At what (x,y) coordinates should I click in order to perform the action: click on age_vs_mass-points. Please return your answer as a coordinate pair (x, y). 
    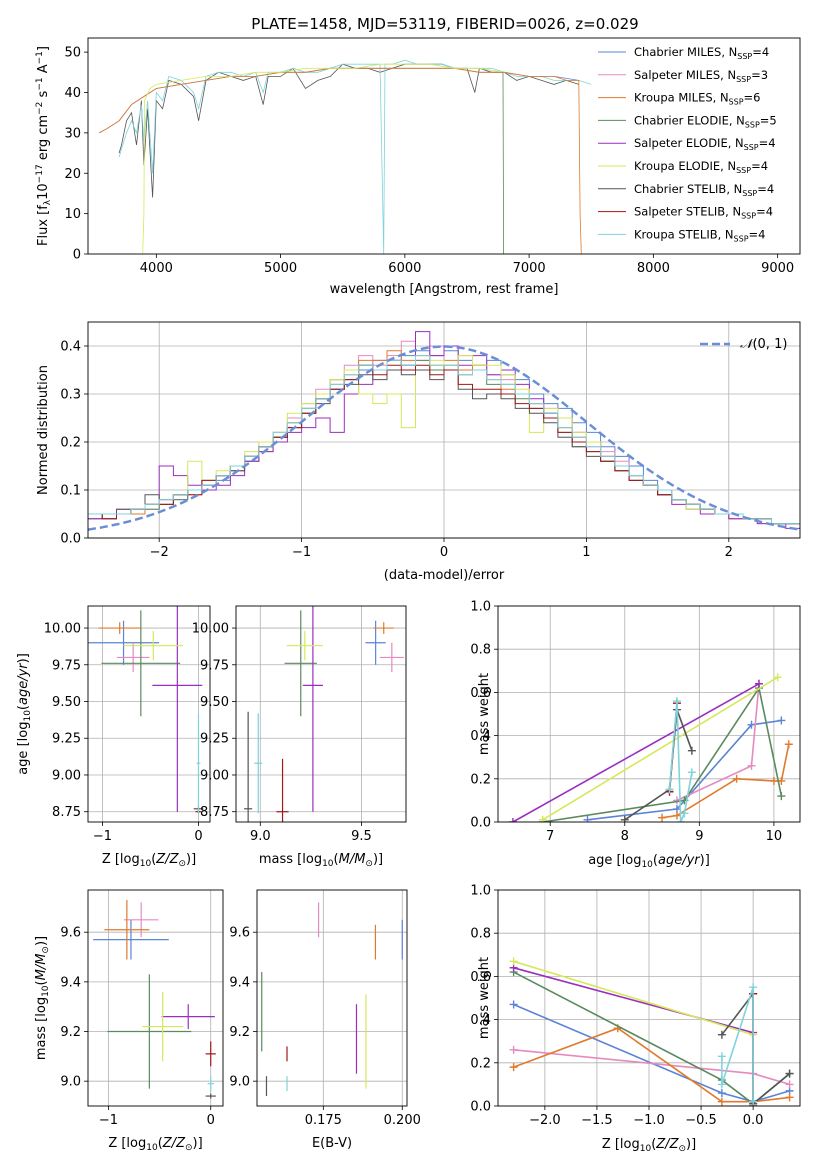
    Looking at the image, I should click on (324, 714).